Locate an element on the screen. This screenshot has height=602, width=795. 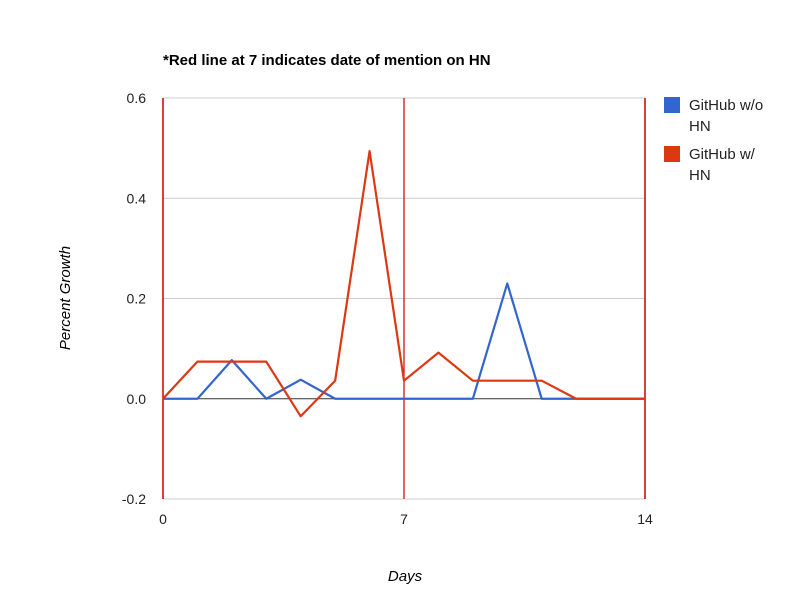
x-axis-ticks: 0 7 14 is located at coordinates (406, 519).